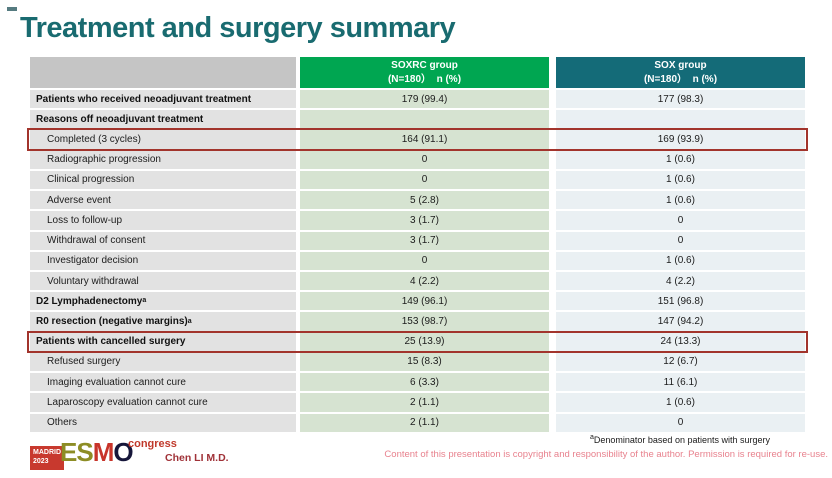 This screenshot has height=478, width=832. I want to click on table-row: Voluntary withdrawal 4 (2.2) 4 (2.2), so click(417, 282).